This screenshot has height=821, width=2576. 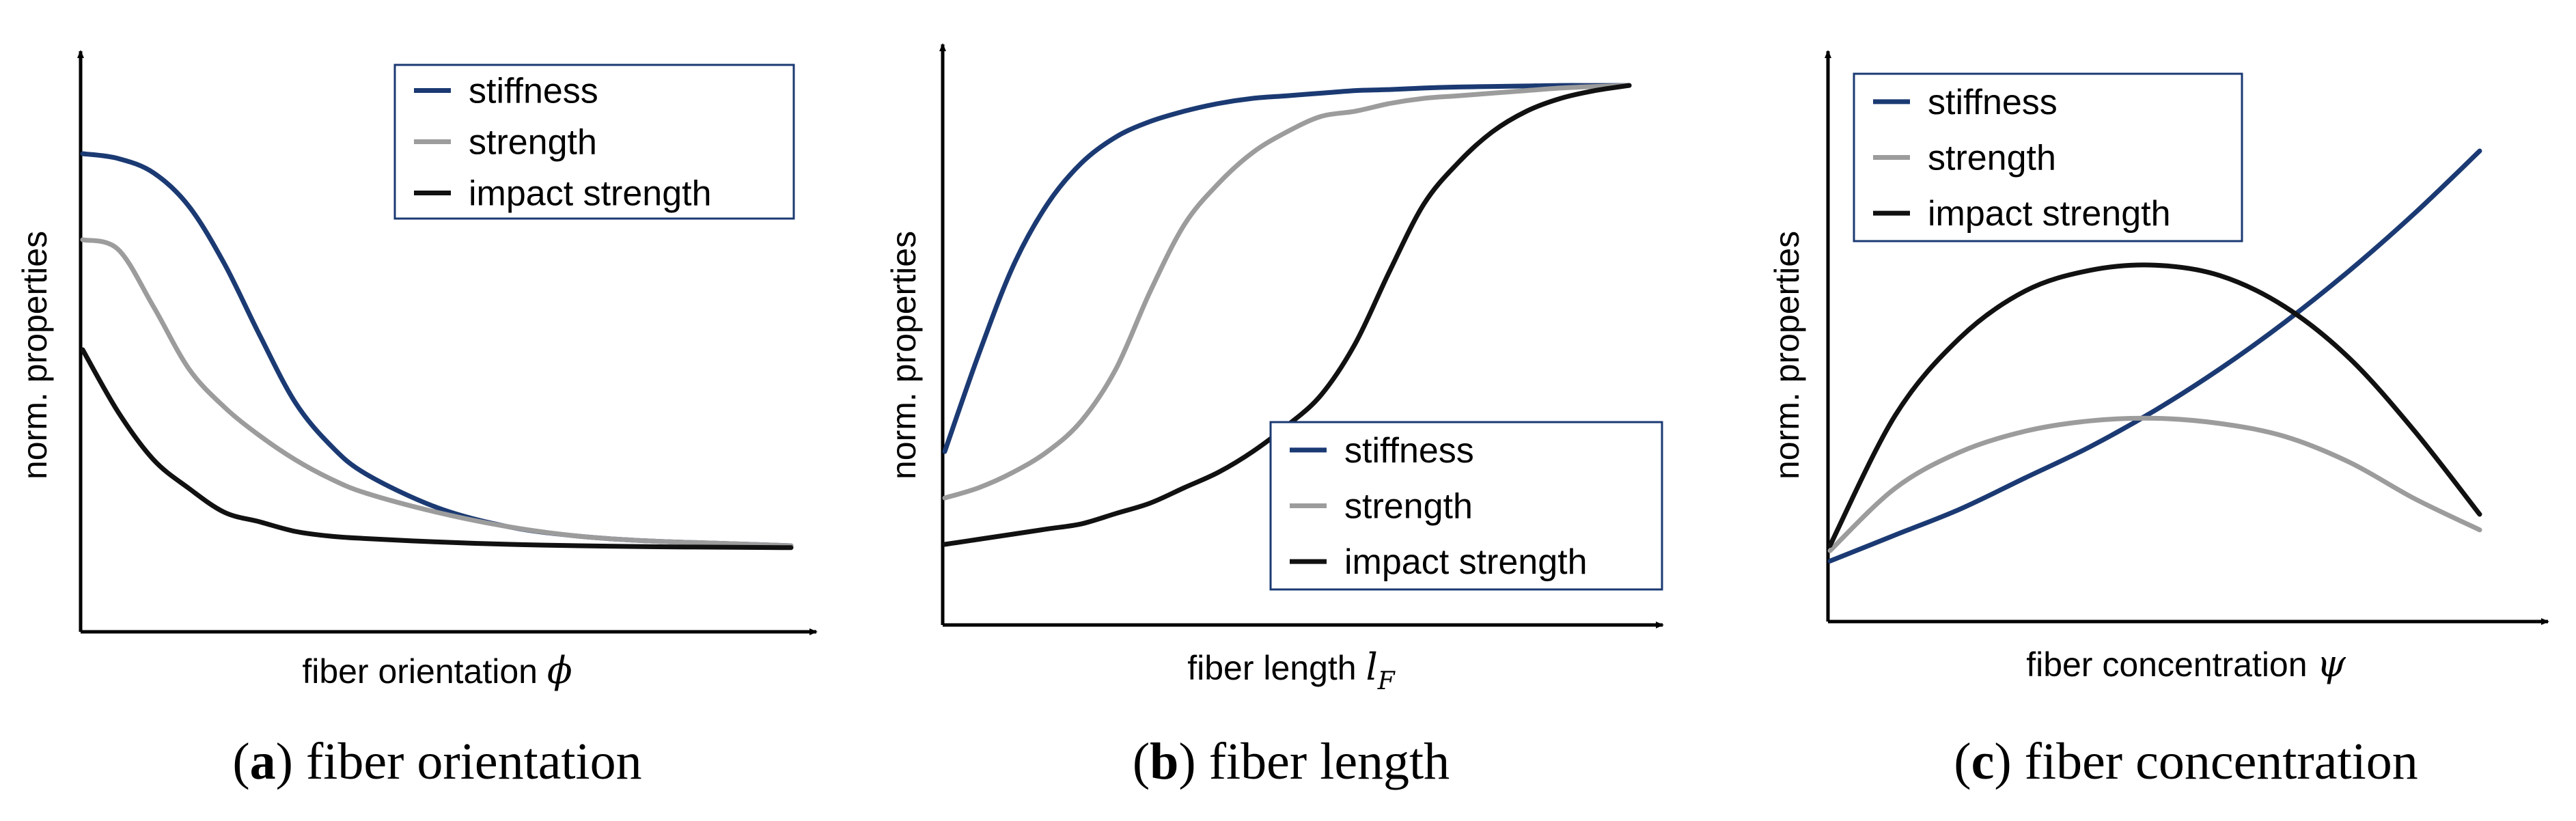 I want to click on x-axis-label: fiber concentration ψ, so click(x=2186, y=663).